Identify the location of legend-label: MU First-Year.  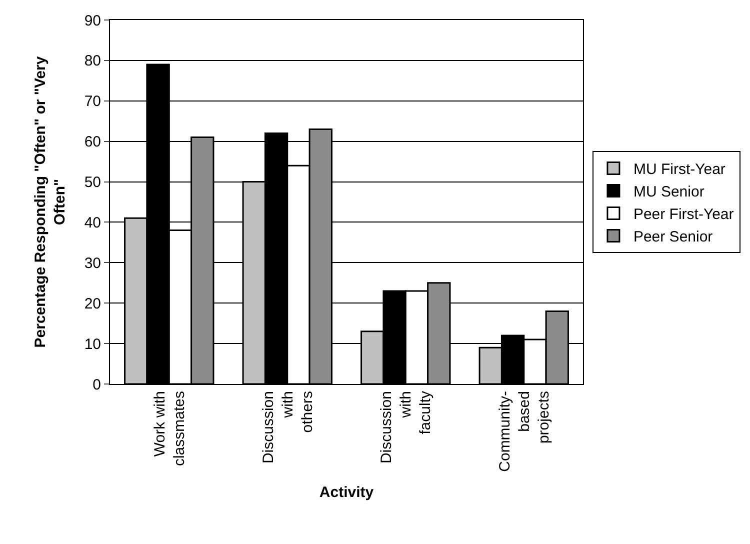
(679, 169).